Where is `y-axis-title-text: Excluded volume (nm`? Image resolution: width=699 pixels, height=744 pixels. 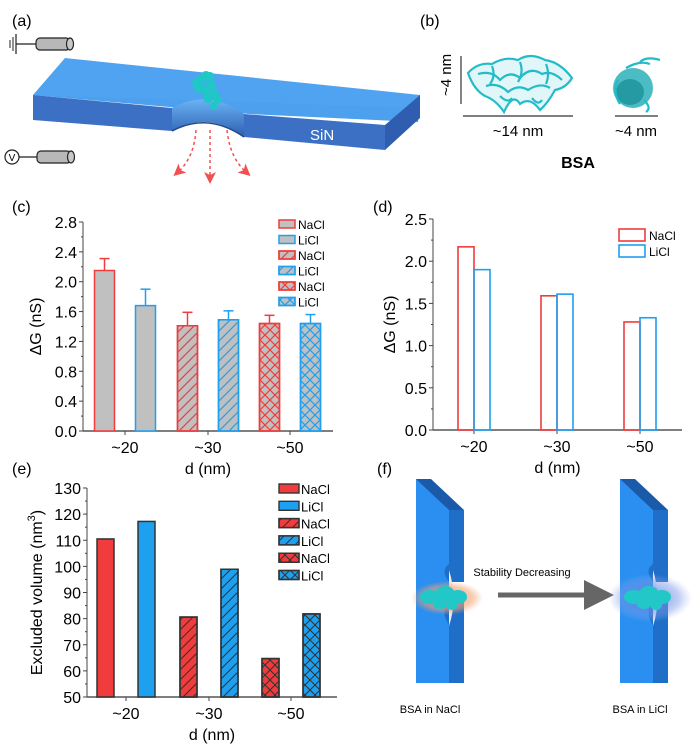
y-axis-title-text: Excluded volume (nm is located at coordinates (37, 598).